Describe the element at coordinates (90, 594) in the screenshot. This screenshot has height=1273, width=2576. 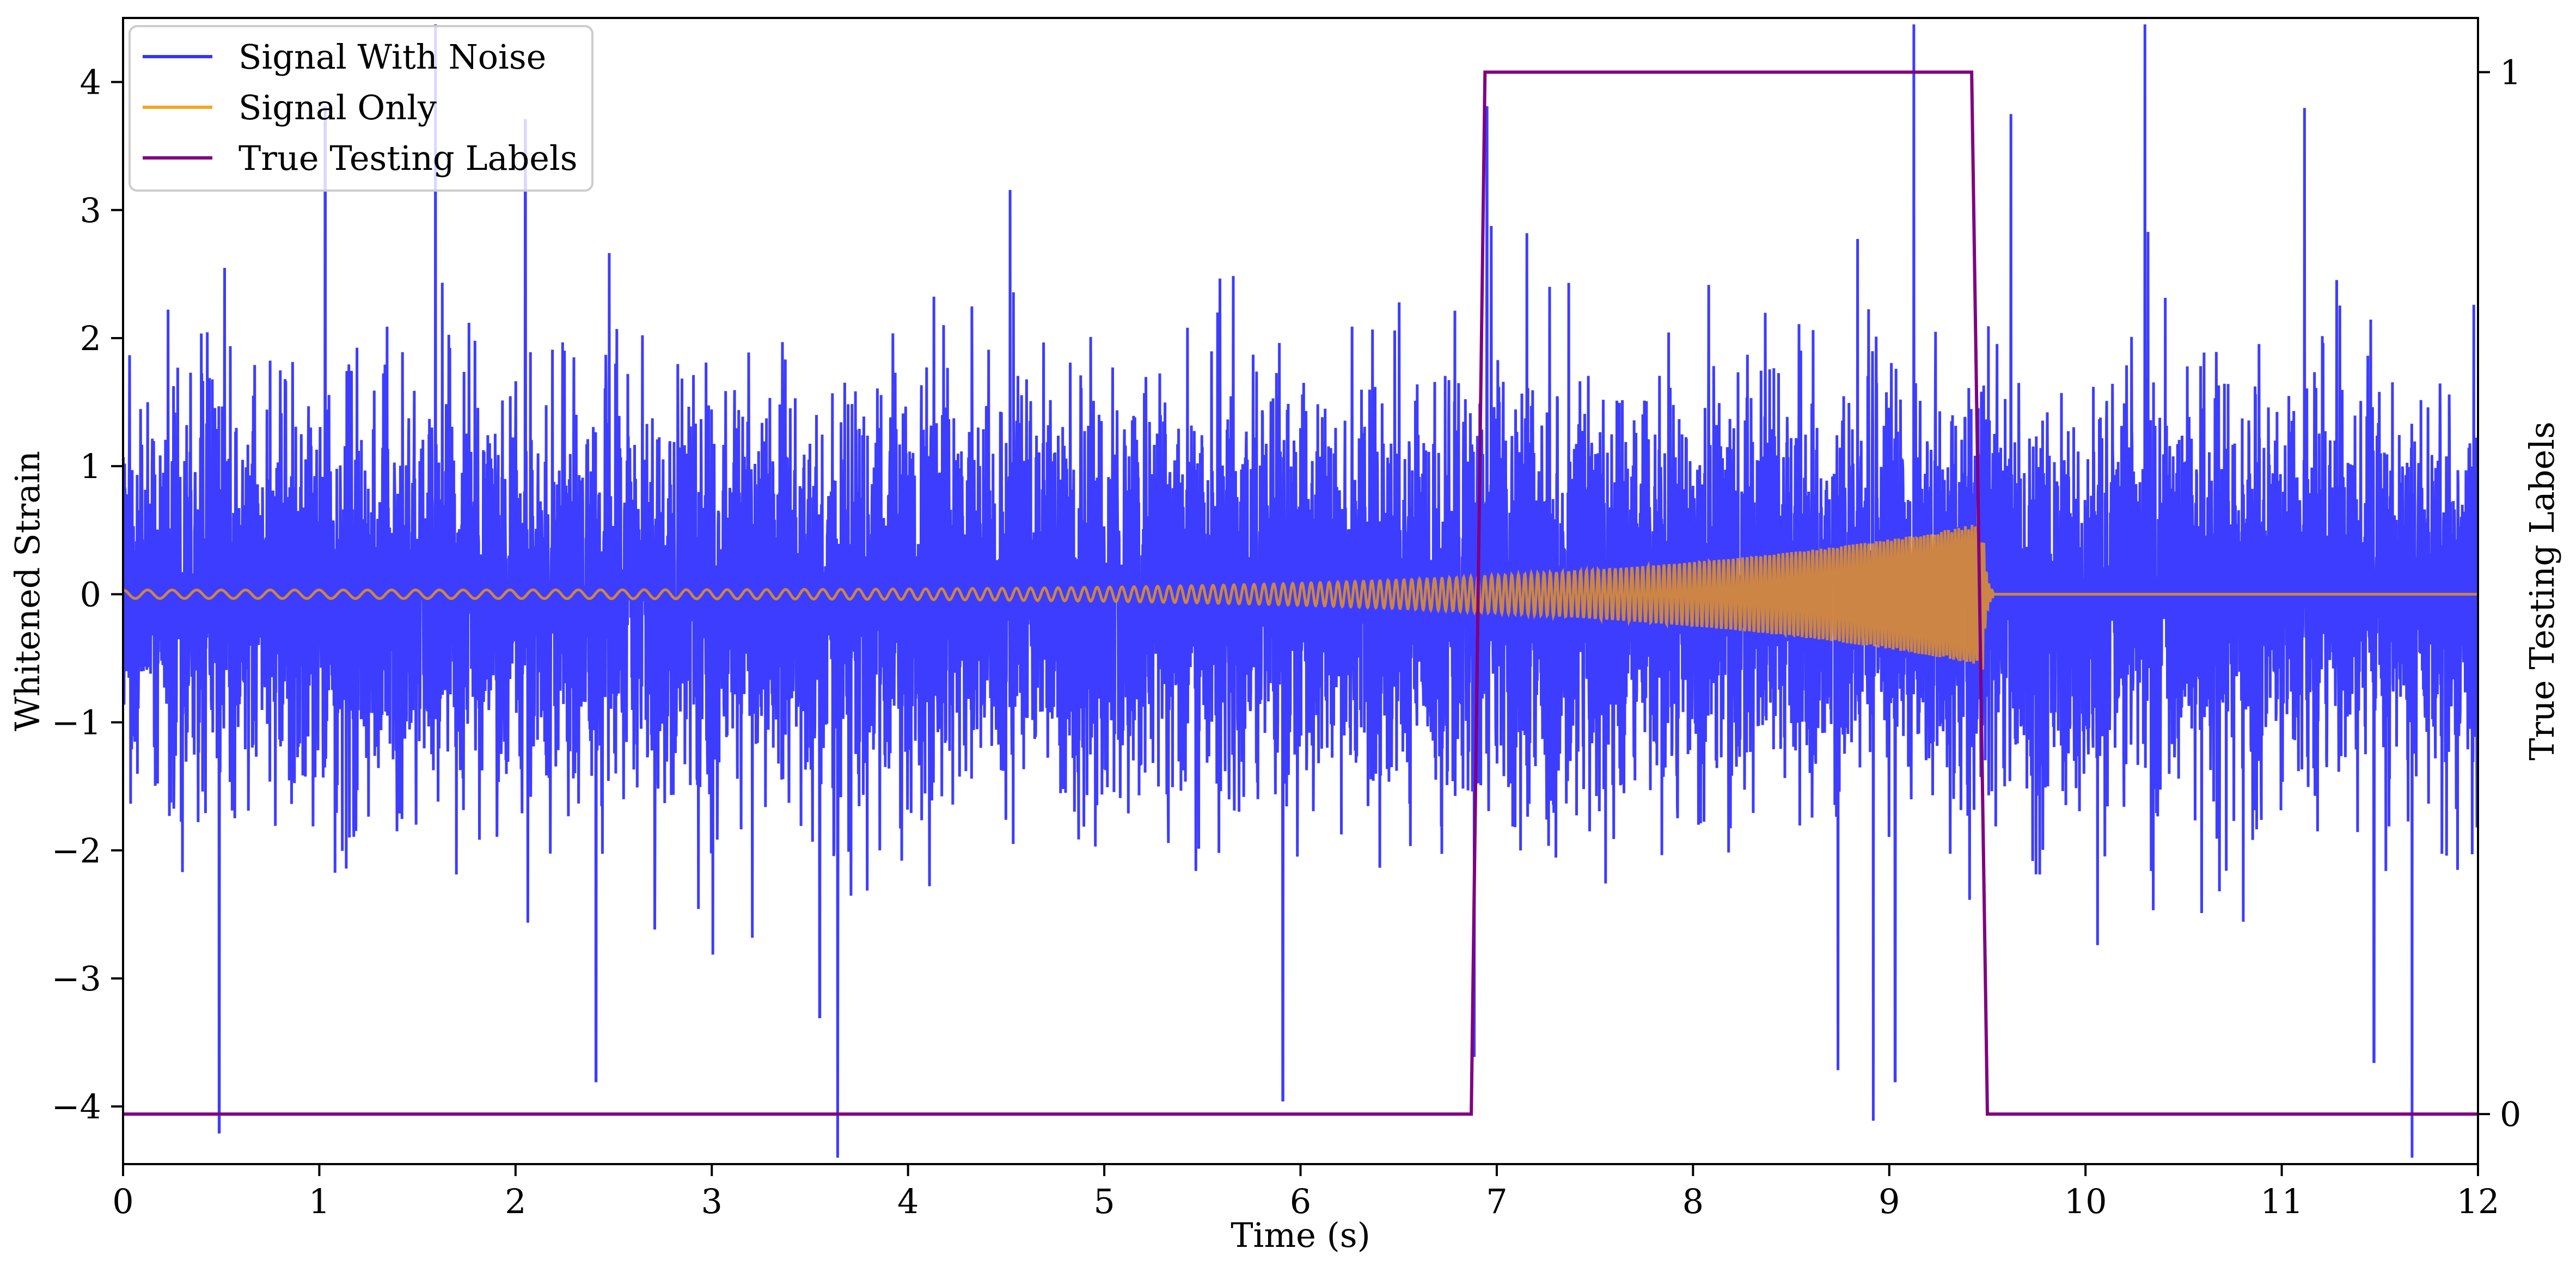
I see `y-tick-label: 0` at that location.